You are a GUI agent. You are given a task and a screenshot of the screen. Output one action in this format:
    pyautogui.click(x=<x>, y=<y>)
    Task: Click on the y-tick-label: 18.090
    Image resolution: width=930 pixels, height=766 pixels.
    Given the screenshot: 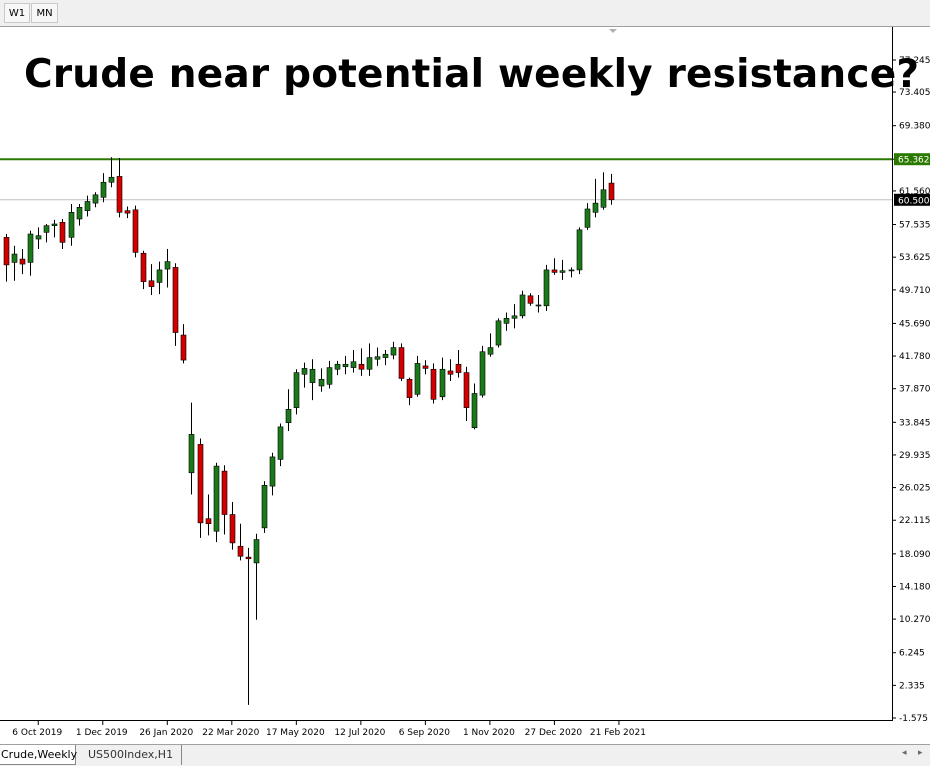 What is the action you would take?
    pyautogui.click(x=914, y=555)
    